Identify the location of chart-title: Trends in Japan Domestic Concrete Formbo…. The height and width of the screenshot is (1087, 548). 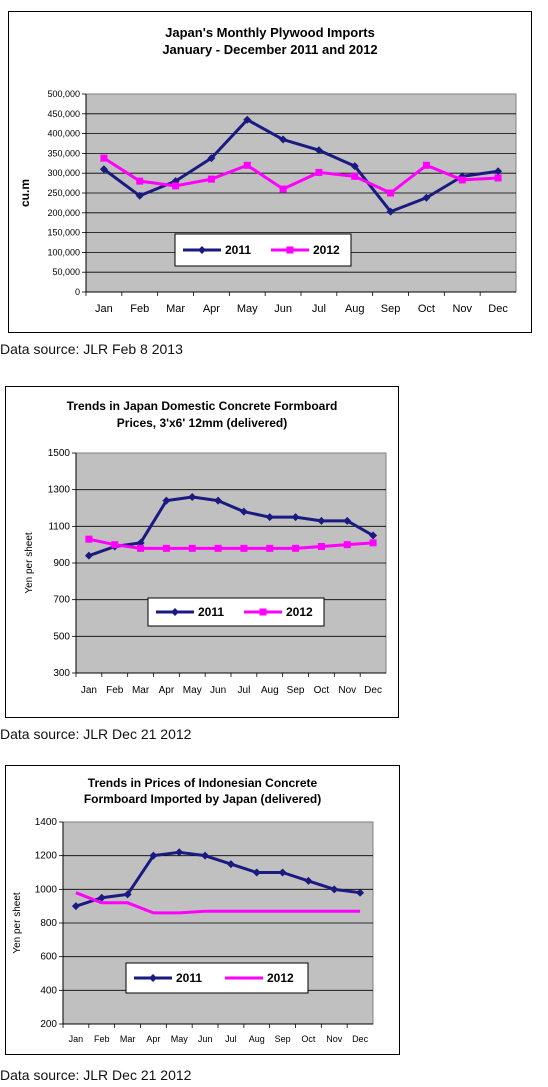
(202, 406).